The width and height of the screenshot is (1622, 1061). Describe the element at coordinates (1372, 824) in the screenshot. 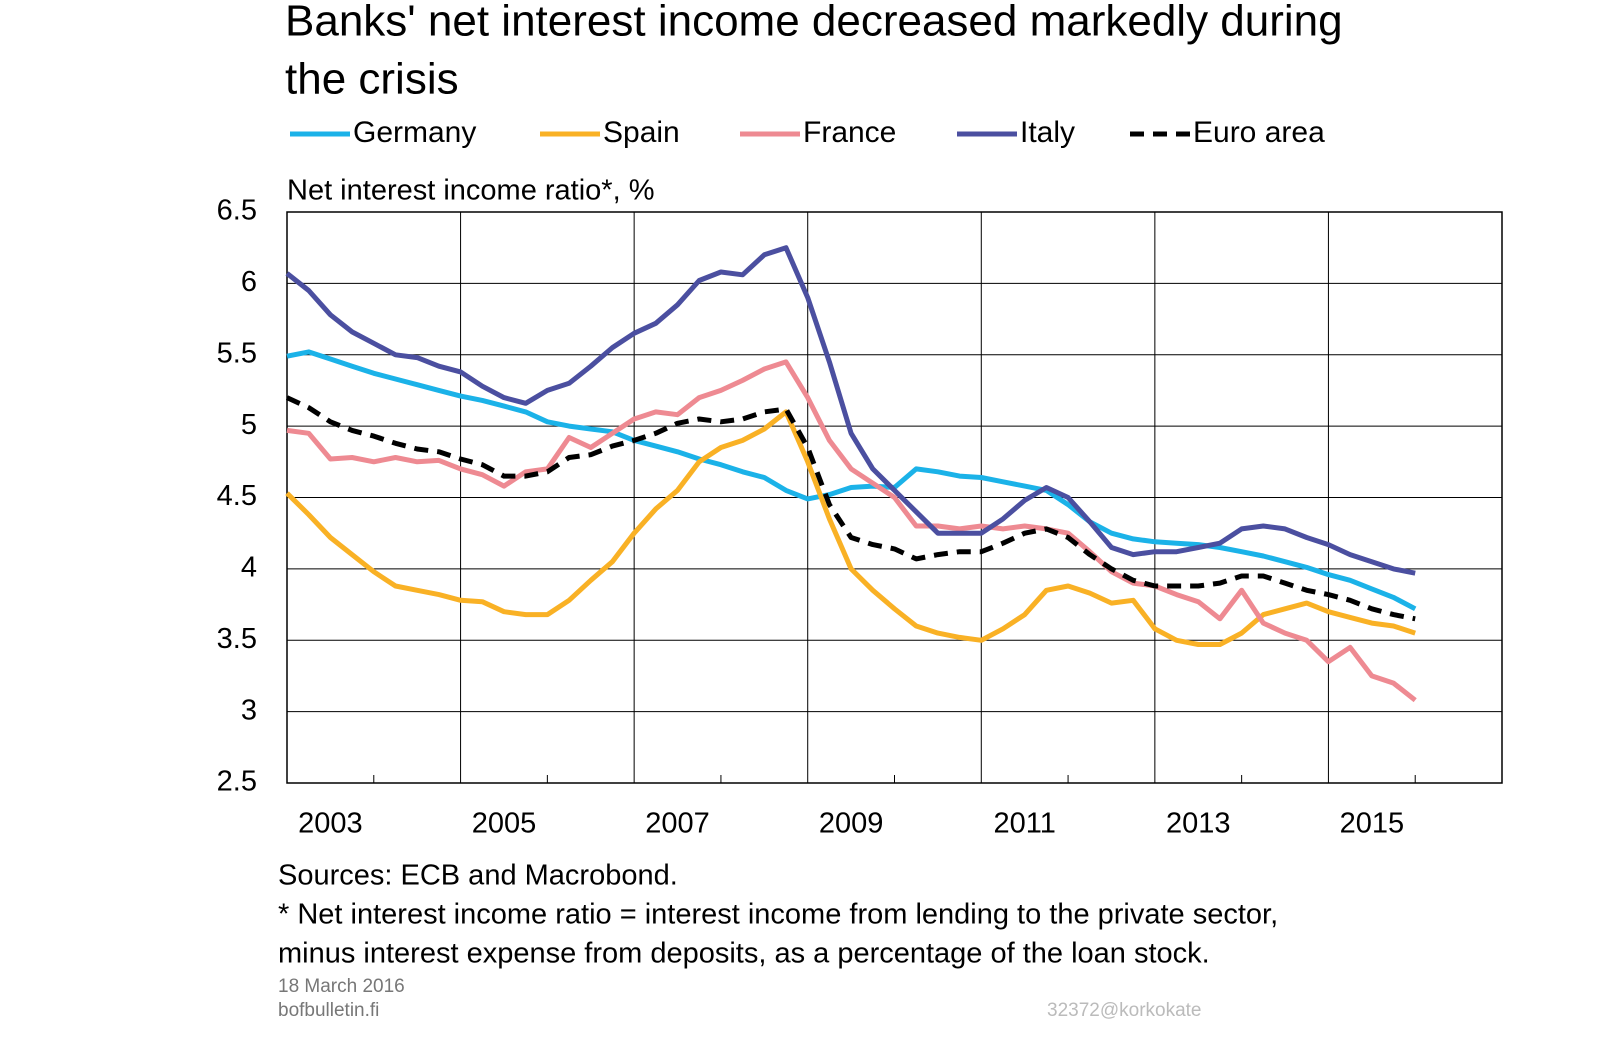

I see `x-tick-label: 2015` at that location.